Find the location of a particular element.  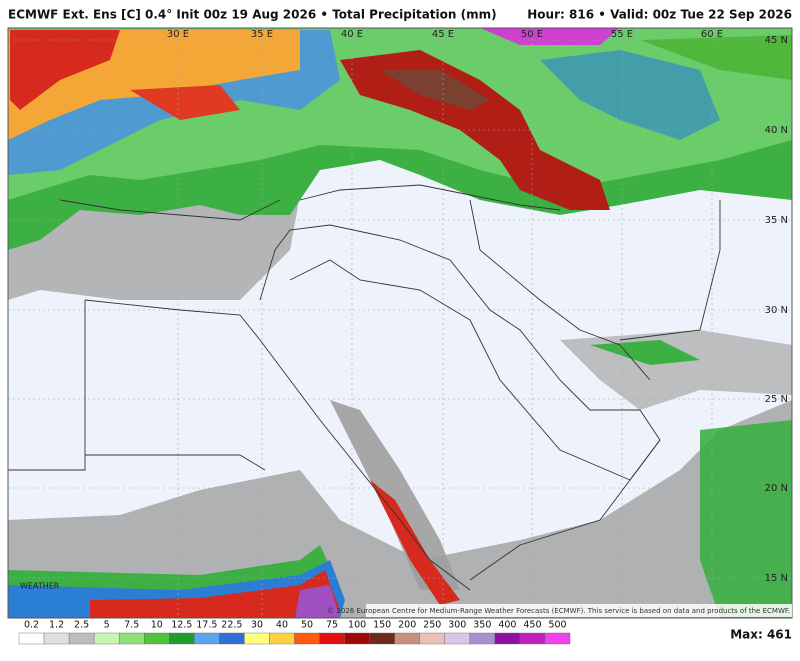

colorbar-label: 450 is located at coordinates (532, 625).